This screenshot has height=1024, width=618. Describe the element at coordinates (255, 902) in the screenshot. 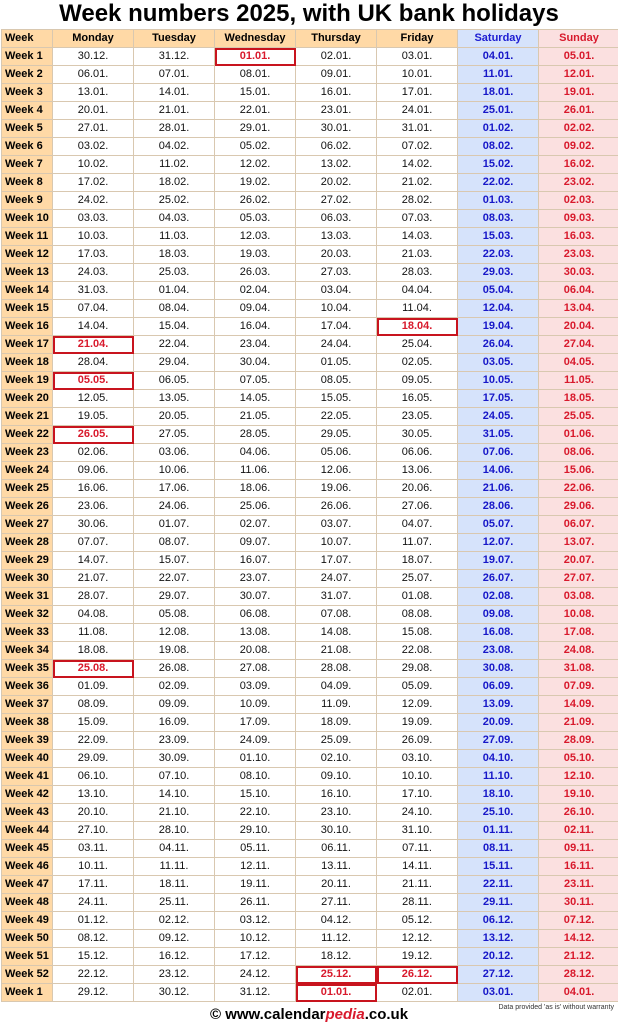

I see `wednesday-date-cell: 26.11.` at that location.